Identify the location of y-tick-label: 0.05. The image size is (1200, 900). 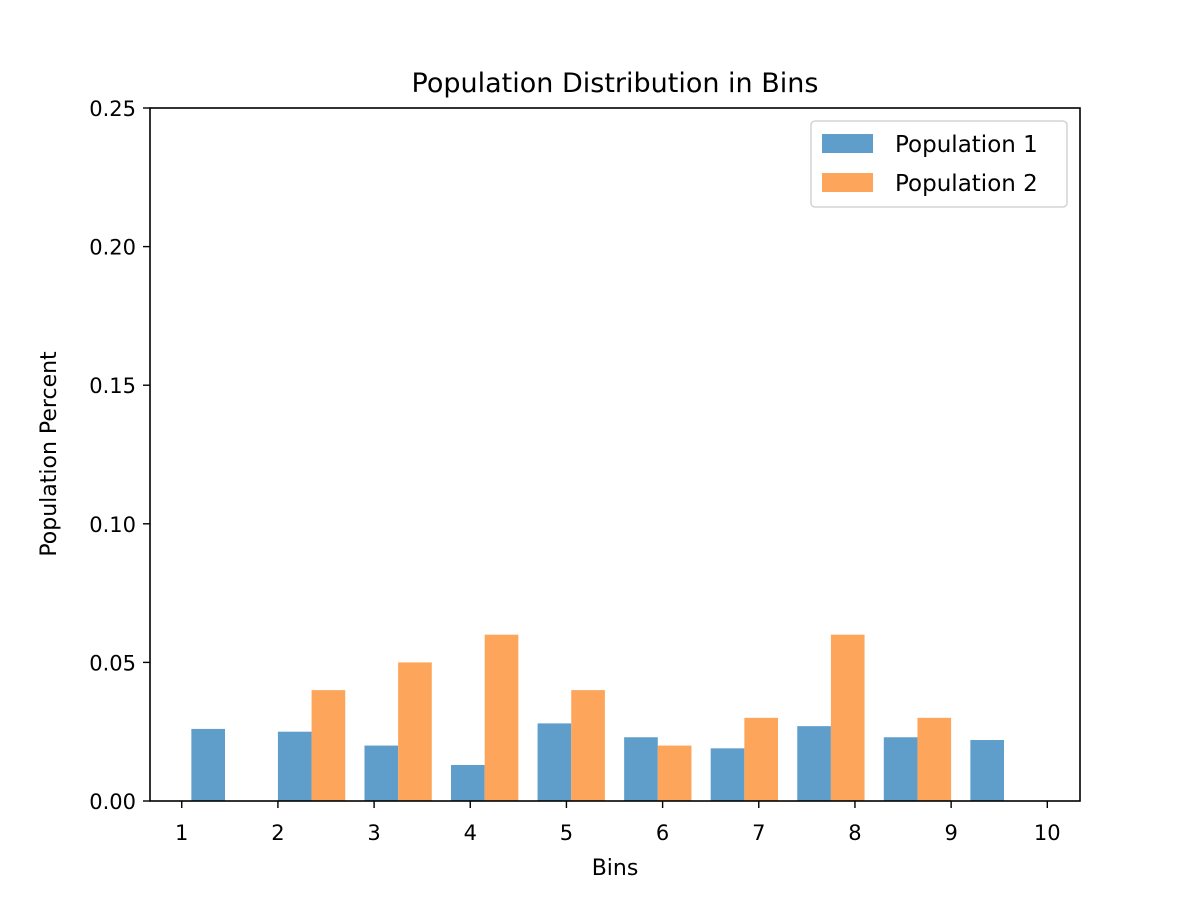
(112, 663).